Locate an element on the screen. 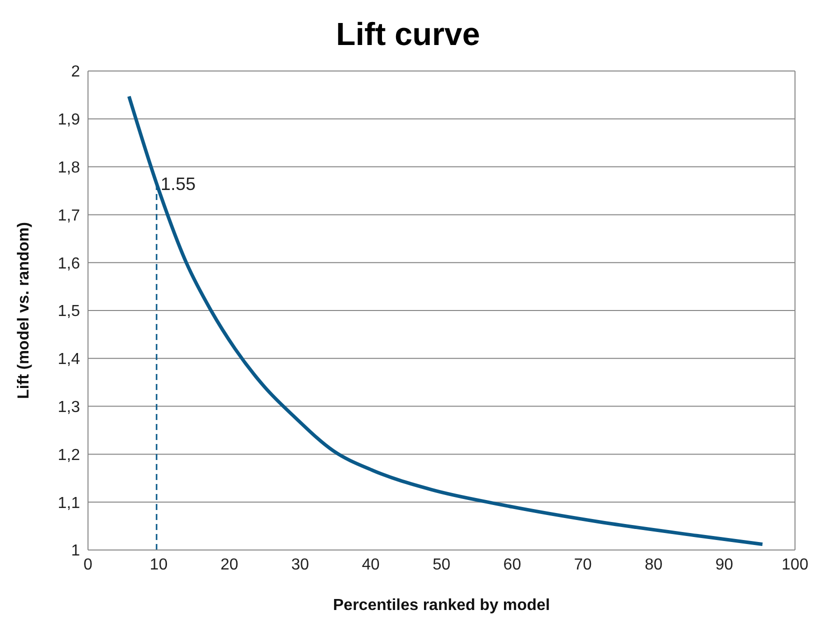 The height and width of the screenshot is (636, 815). x-tick-label: 100 is located at coordinates (795, 565).